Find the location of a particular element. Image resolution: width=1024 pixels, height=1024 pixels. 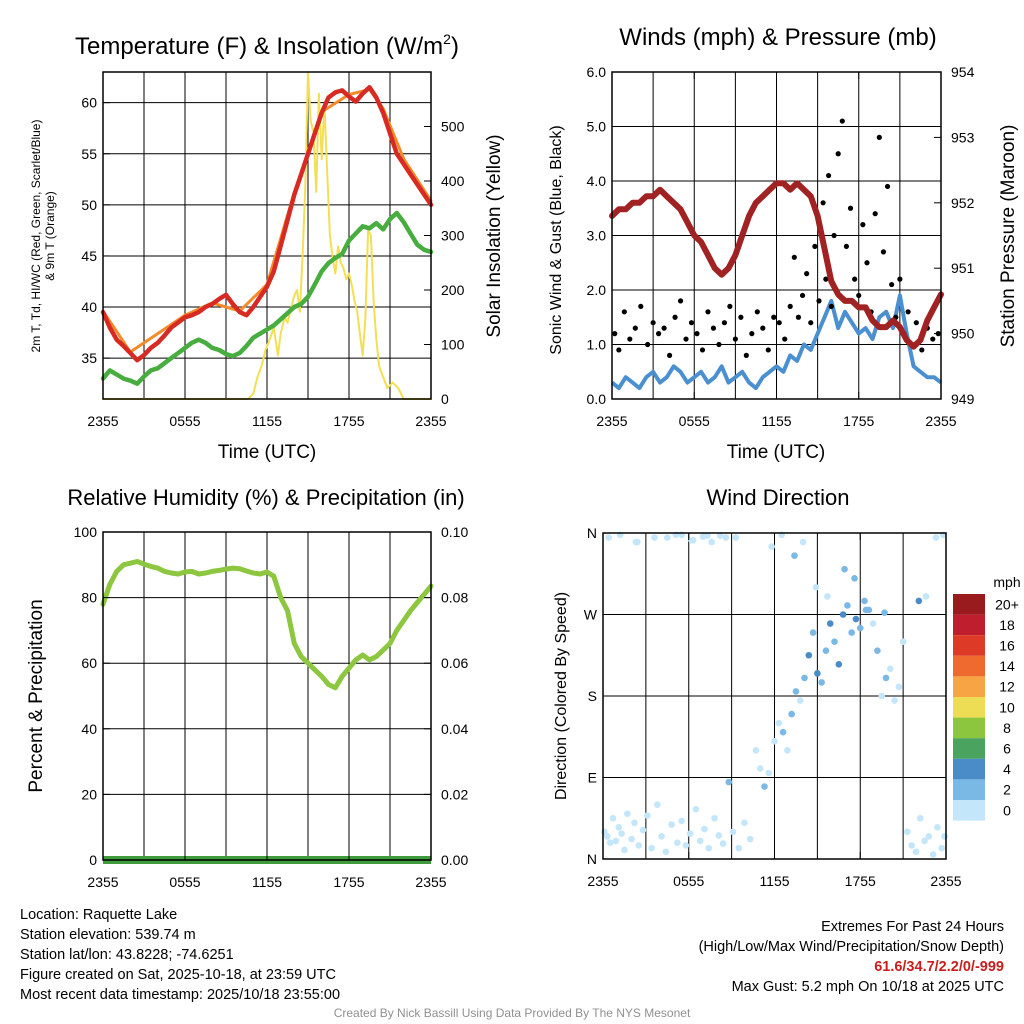

winds-ytick-label: 0.0 is located at coordinates (597, 399).